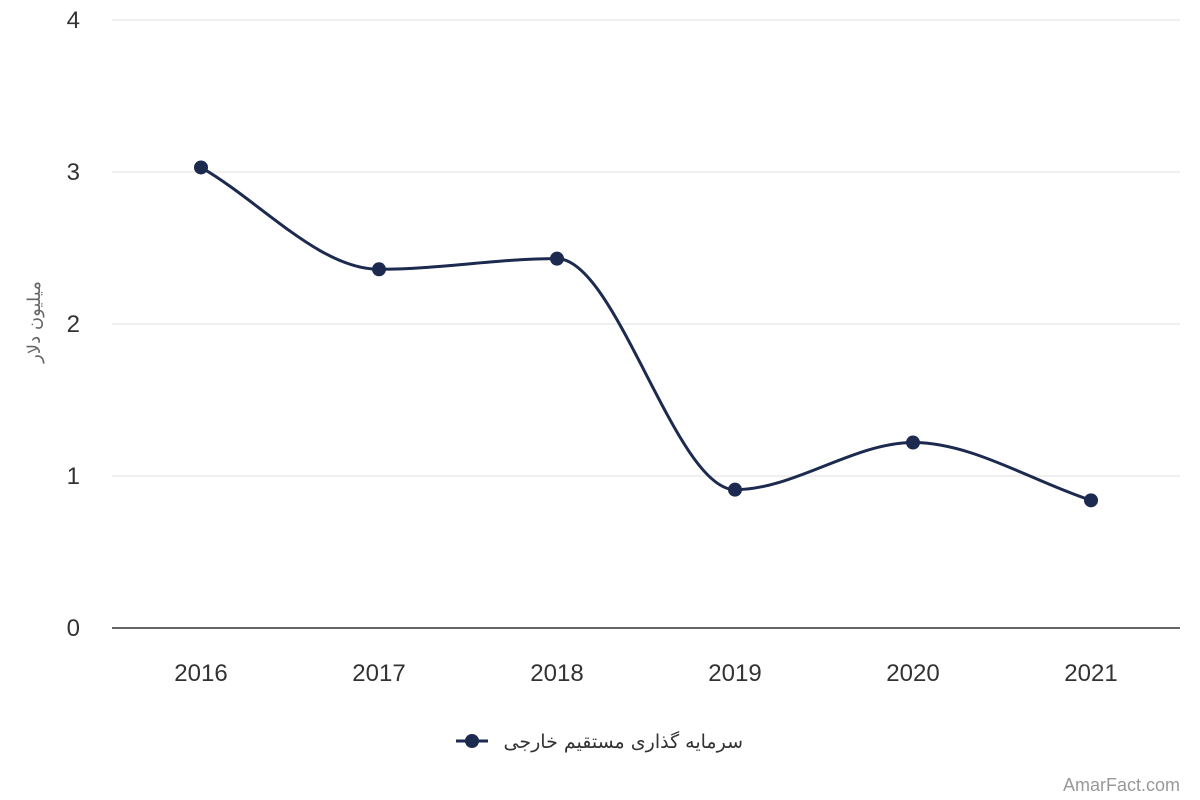 The height and width of the screenshot is (800, 1200). I want to click on y-axis-title: میلیون دلار, so click(34, 322).